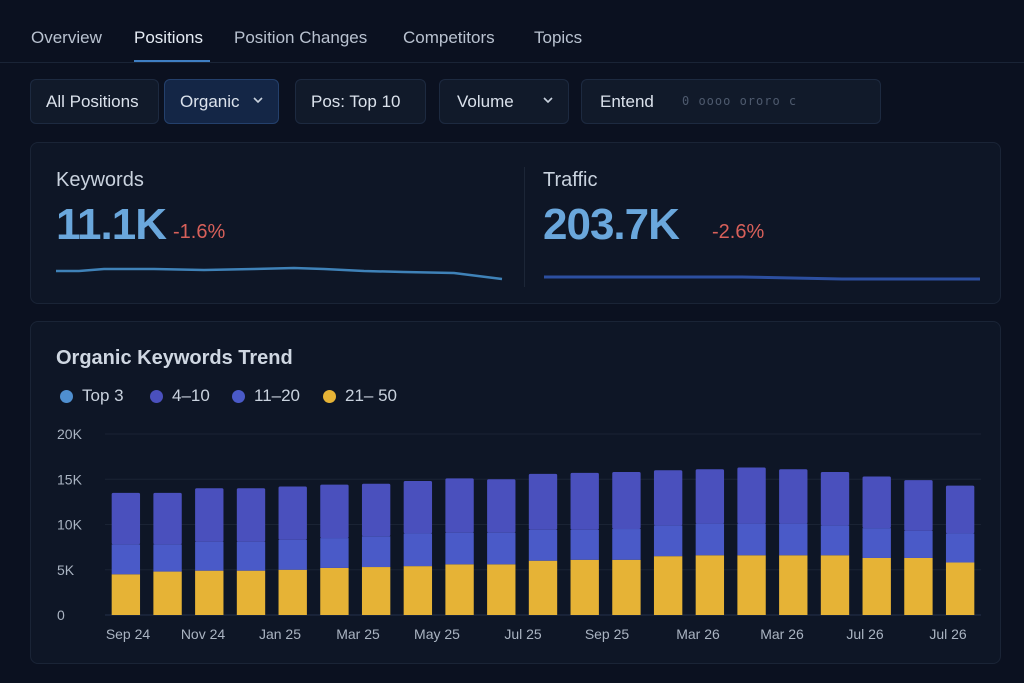 The height and width of the screenshot is (683, 1024). I want to click on keywords-value: 11.1K, so click(111, 224).